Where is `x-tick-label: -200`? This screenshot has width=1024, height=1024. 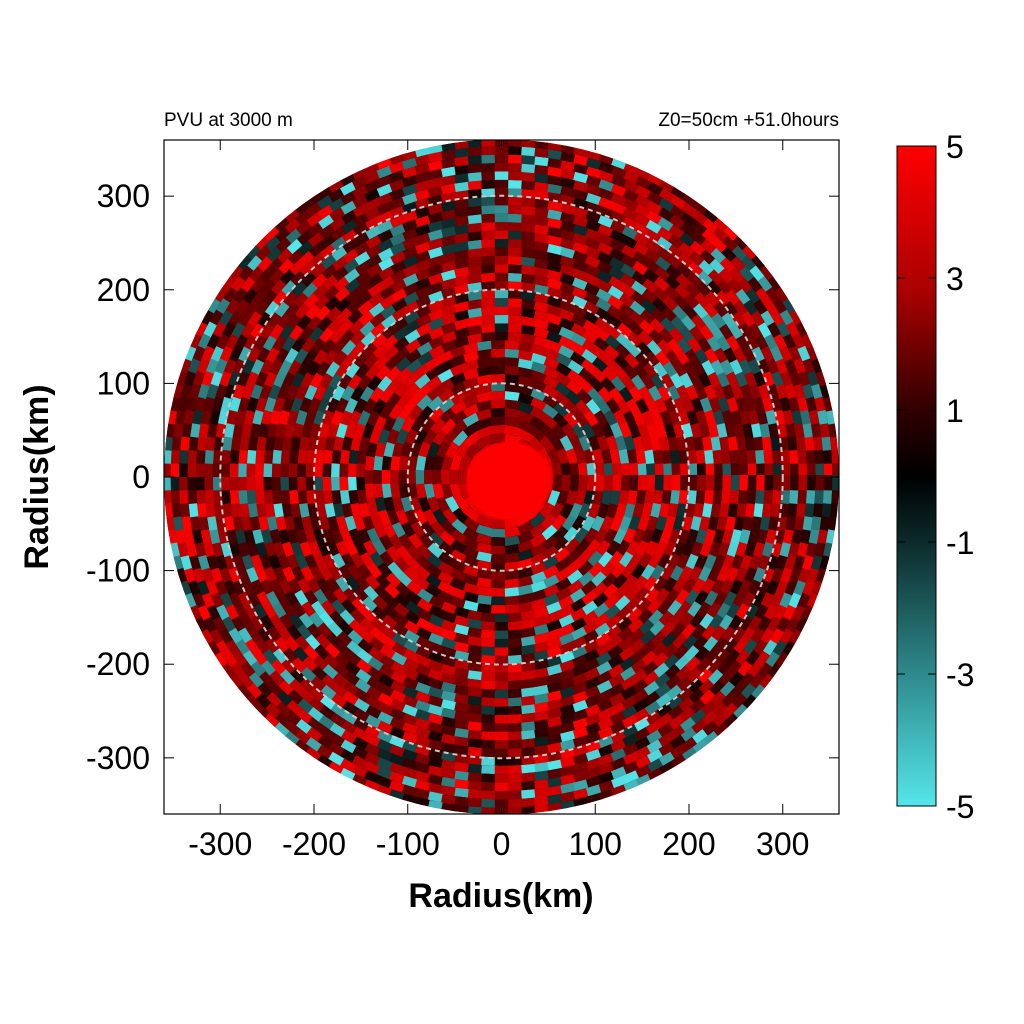
x-tick-label: -200 is located at coordinates (314, 844).